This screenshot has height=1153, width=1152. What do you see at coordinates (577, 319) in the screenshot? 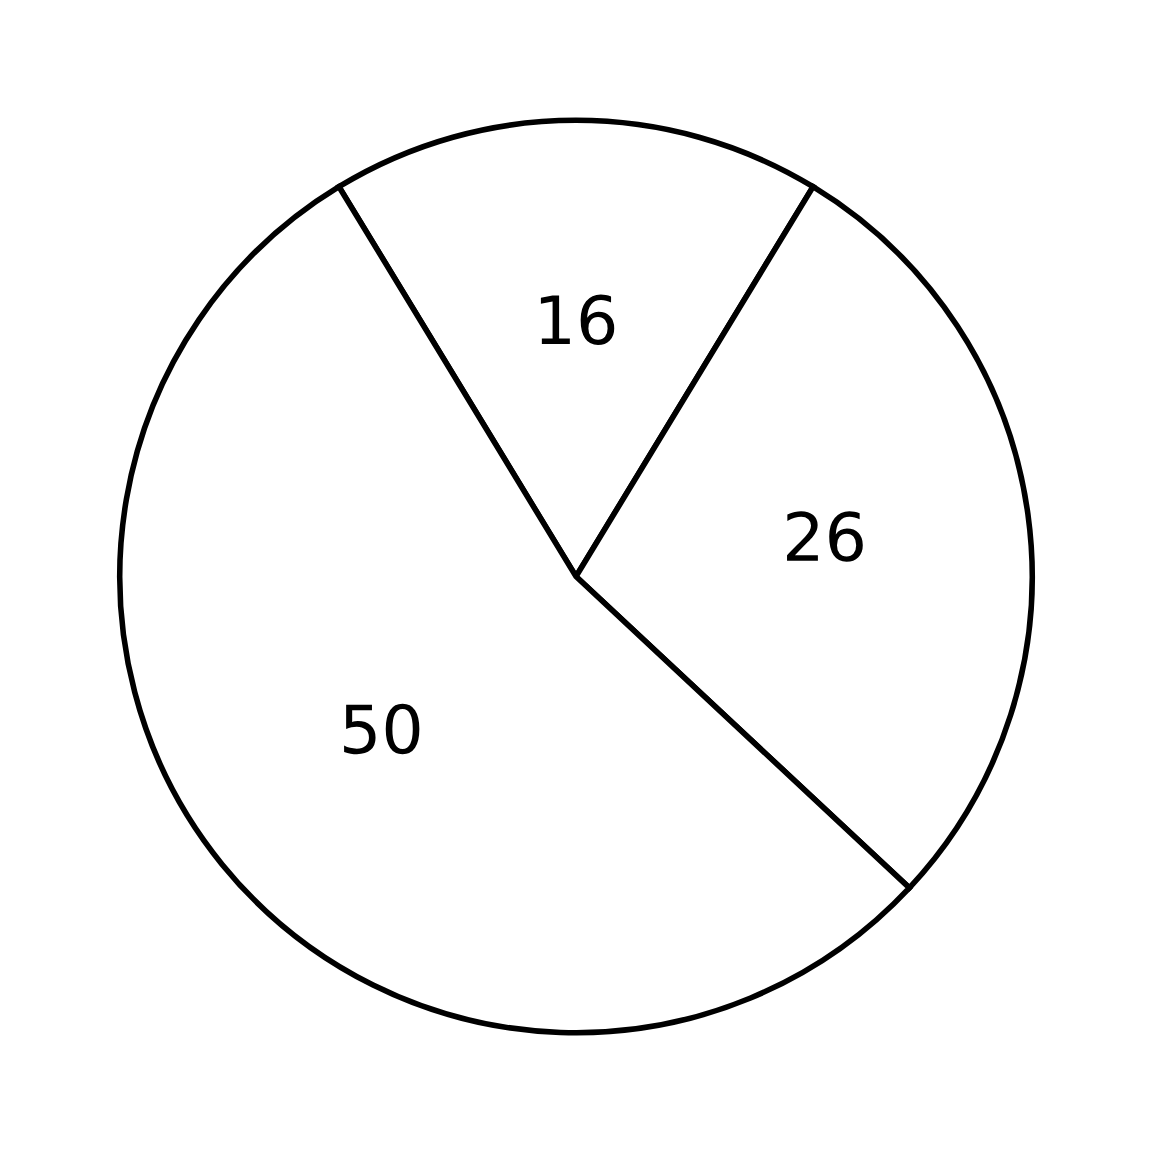
I see `data-label: 16` at bounding box center [577, 319].